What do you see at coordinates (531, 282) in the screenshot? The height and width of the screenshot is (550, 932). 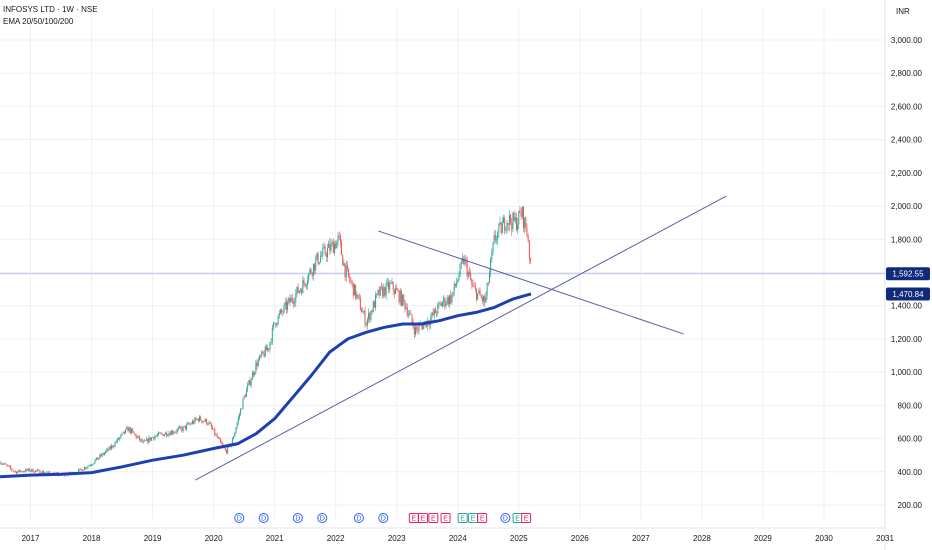 I see `trendline` at bounding box center [531, 282].